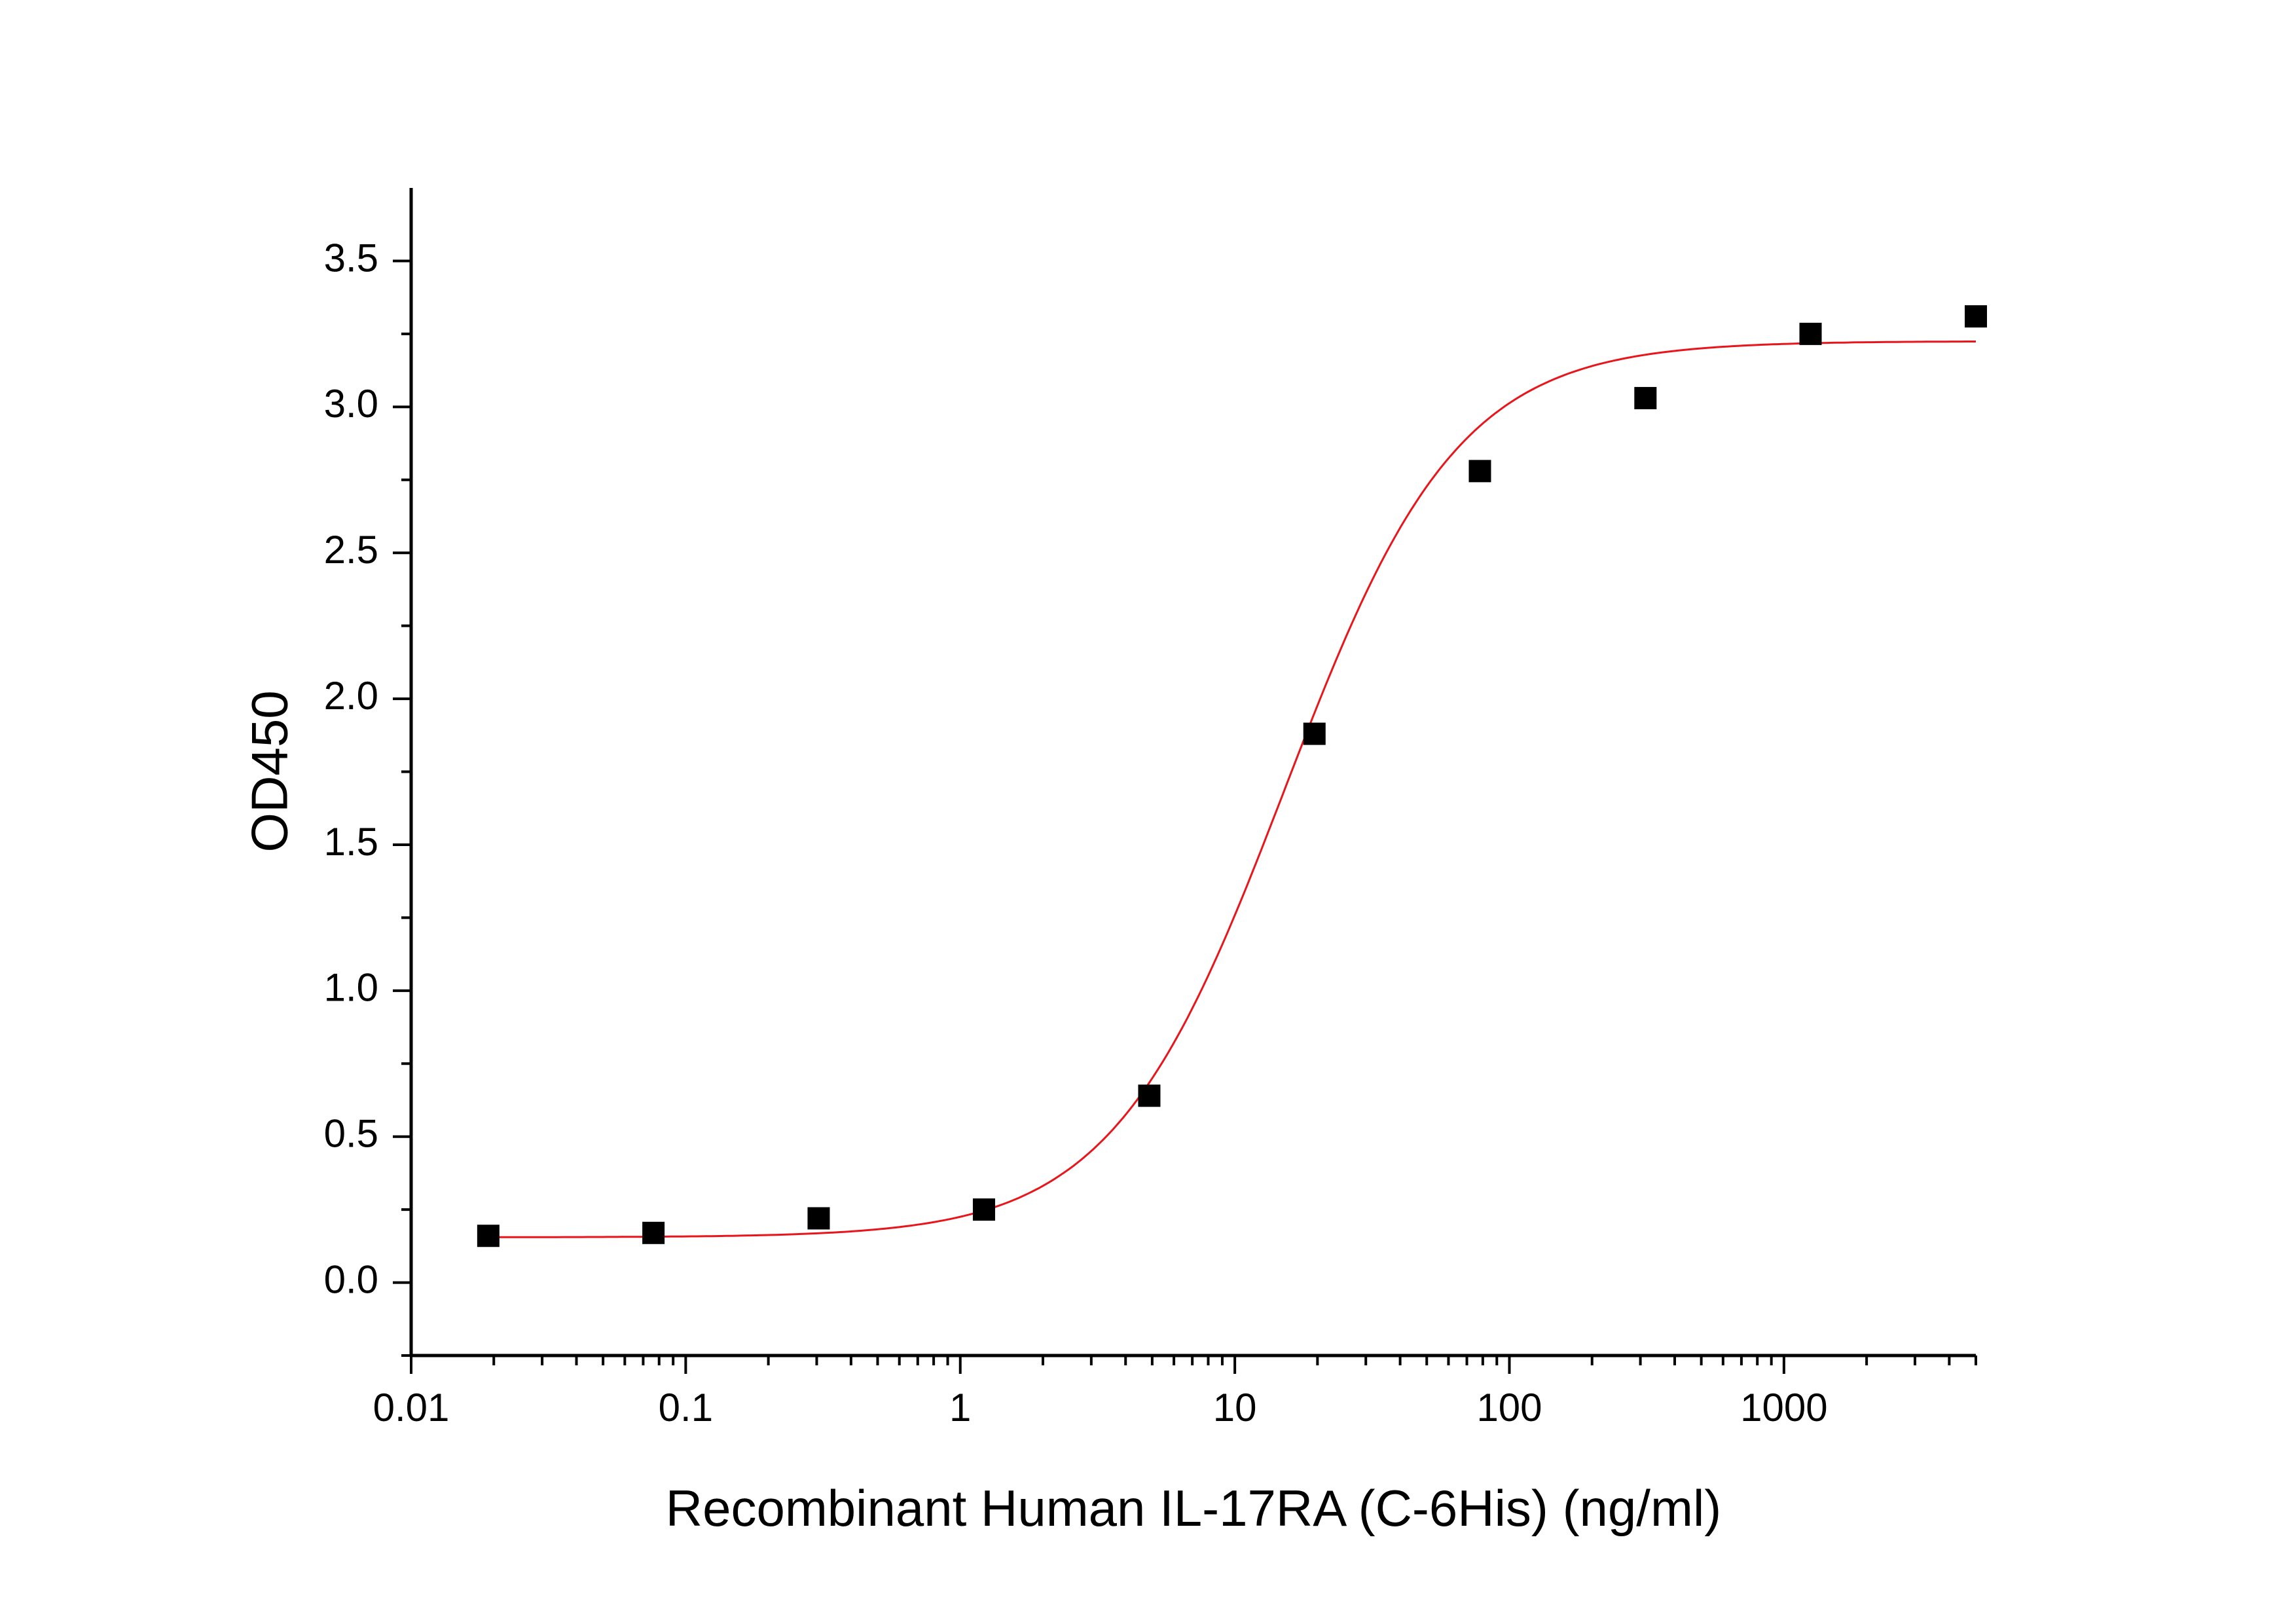 Image resolution: width=2296 pixels, height=1624 pixels. I want to click on y-tick-label: 2.5, so click(351, 550).